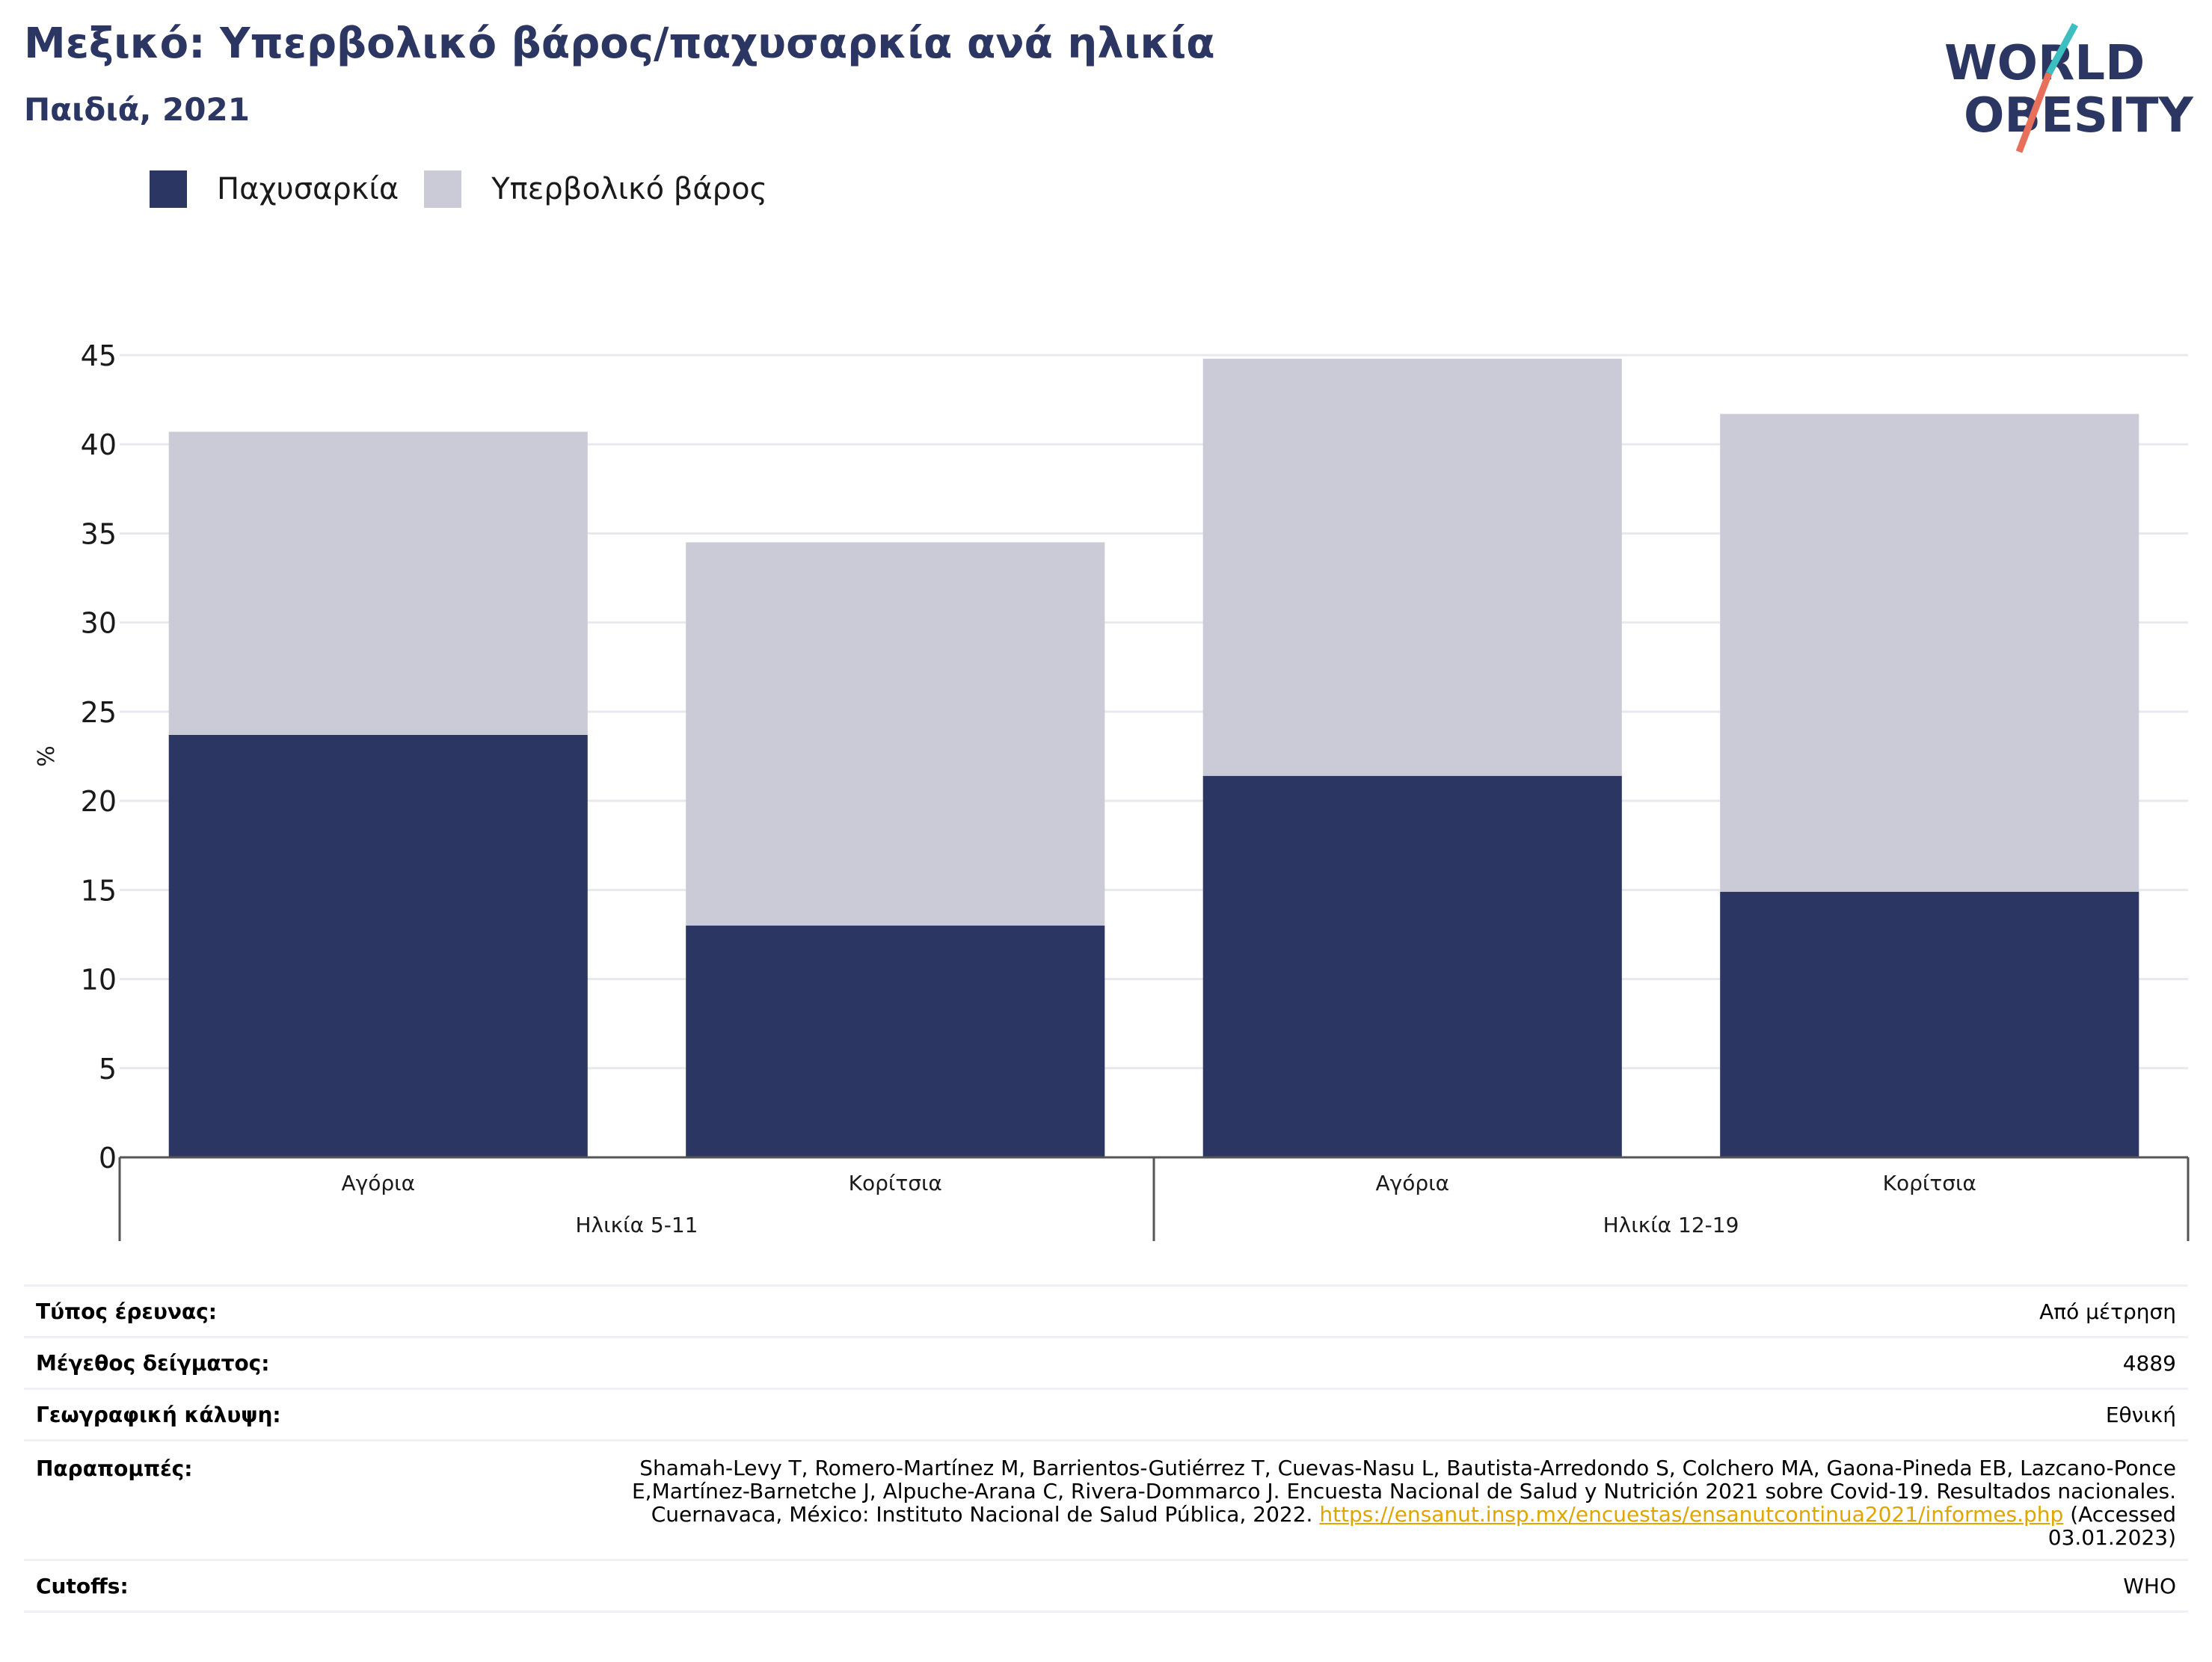  What do you see at coordinates (1106, 1586) in the screenshot?
I see `meta-row-cutoffs: Cutoffs: WHO` at bounding box center [1106, 1586].